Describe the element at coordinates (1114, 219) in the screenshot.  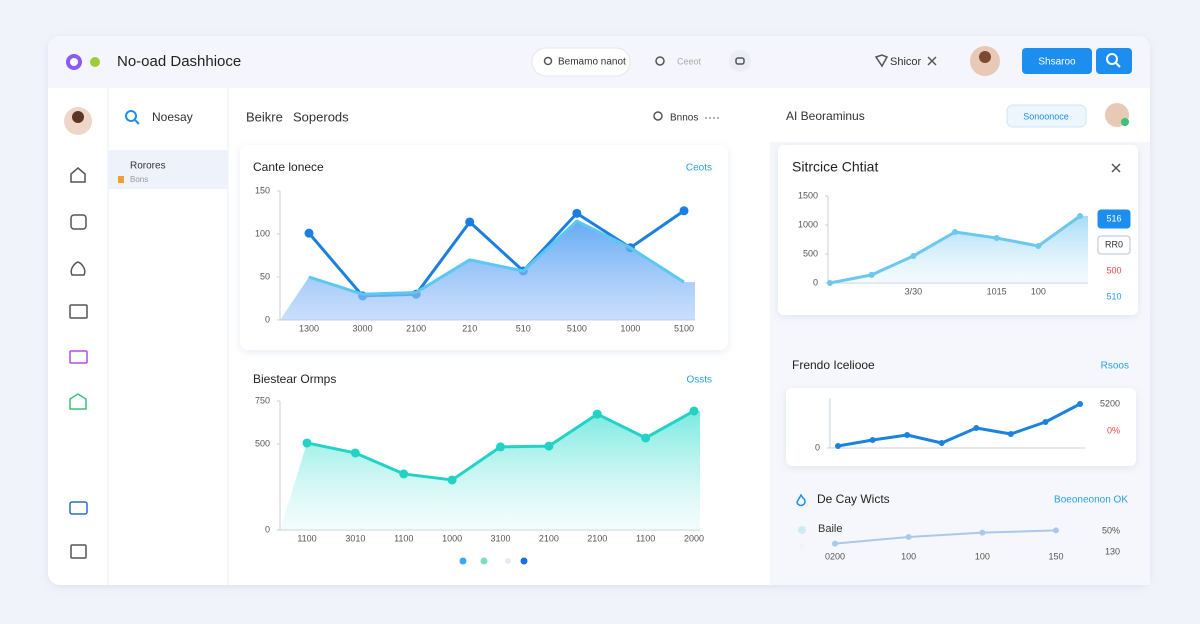
I see `legend-box` at that location.